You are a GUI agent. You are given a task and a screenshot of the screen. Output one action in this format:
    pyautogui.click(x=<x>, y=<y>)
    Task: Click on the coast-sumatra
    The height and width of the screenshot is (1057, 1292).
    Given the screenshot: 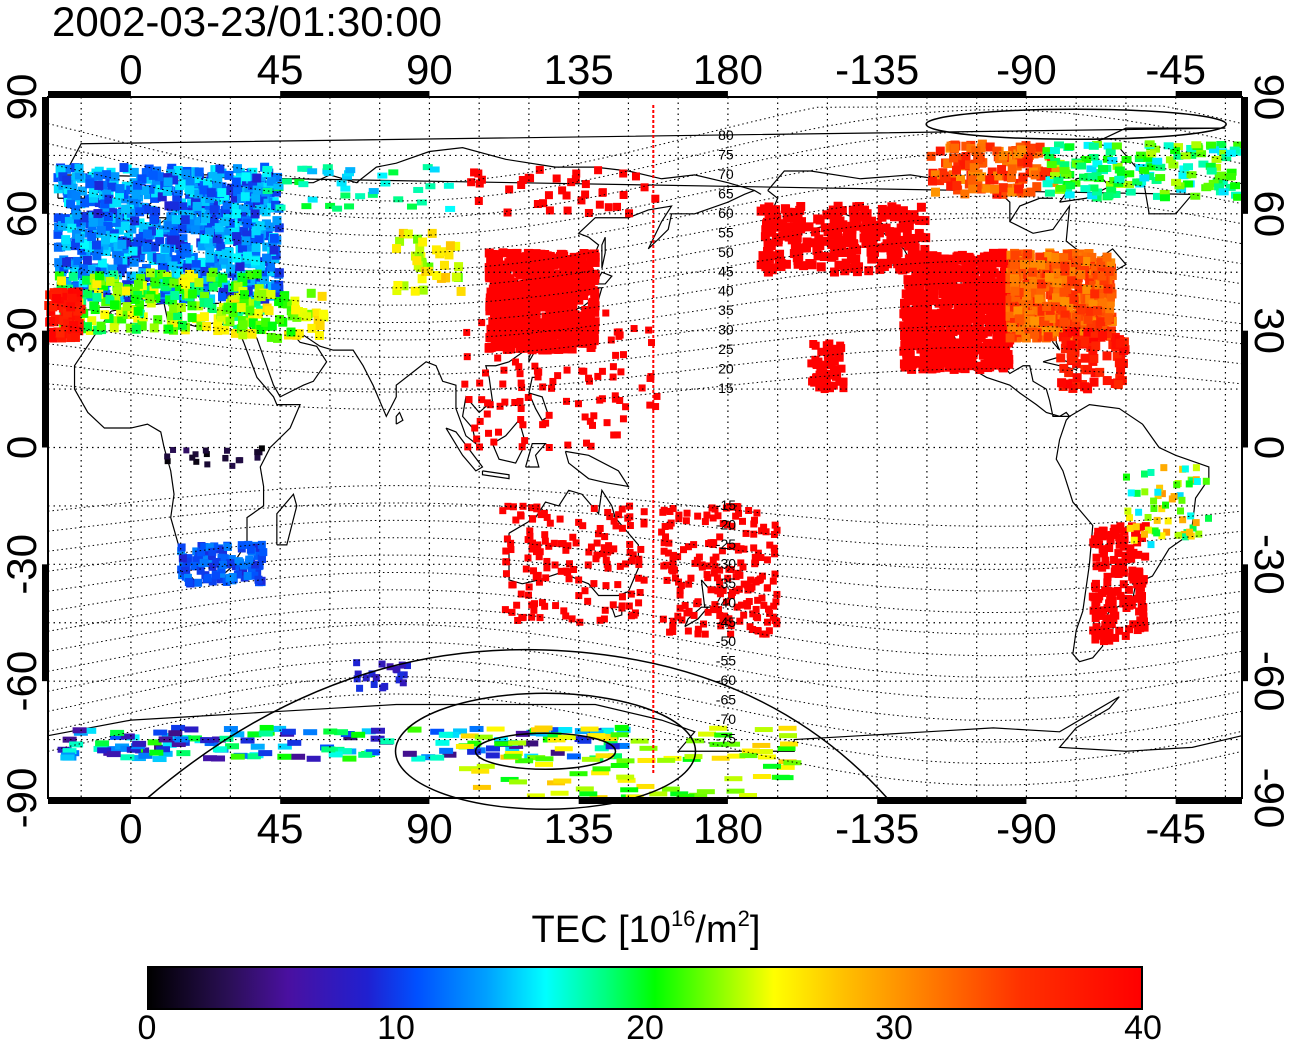 What is the action you would take?
    pyautogui.click(x=464, y=449)
    